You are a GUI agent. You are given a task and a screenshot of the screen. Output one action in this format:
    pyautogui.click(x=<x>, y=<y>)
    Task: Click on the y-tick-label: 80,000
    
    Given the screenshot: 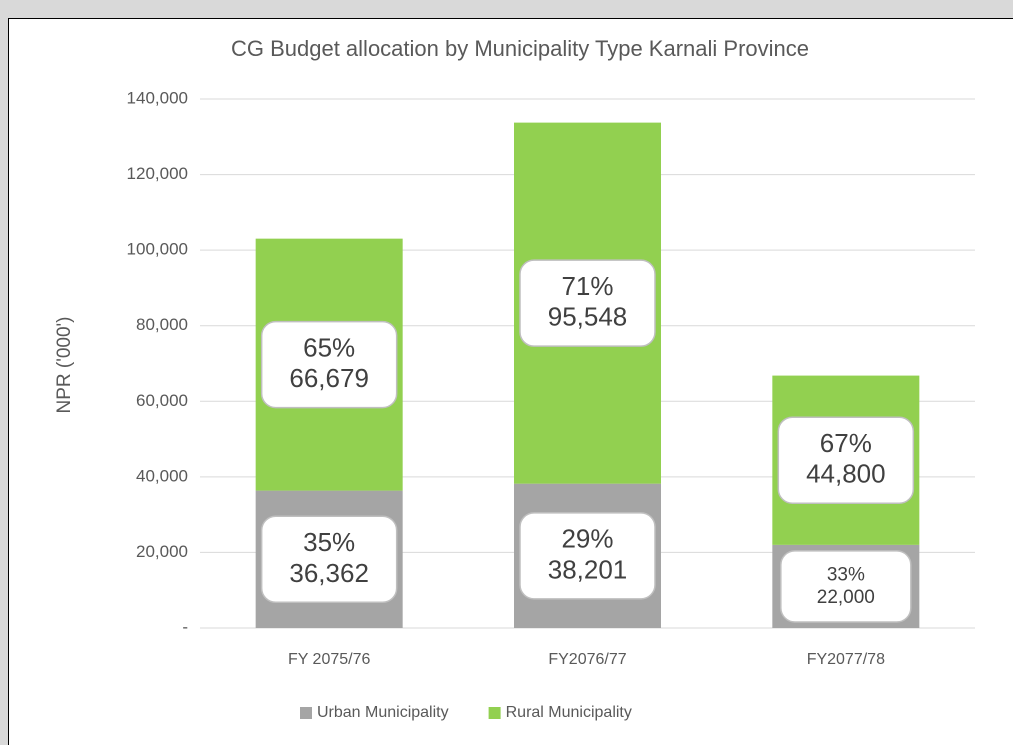 What is the action you would take?
    pyautogui.click(x=162, y=324)
    